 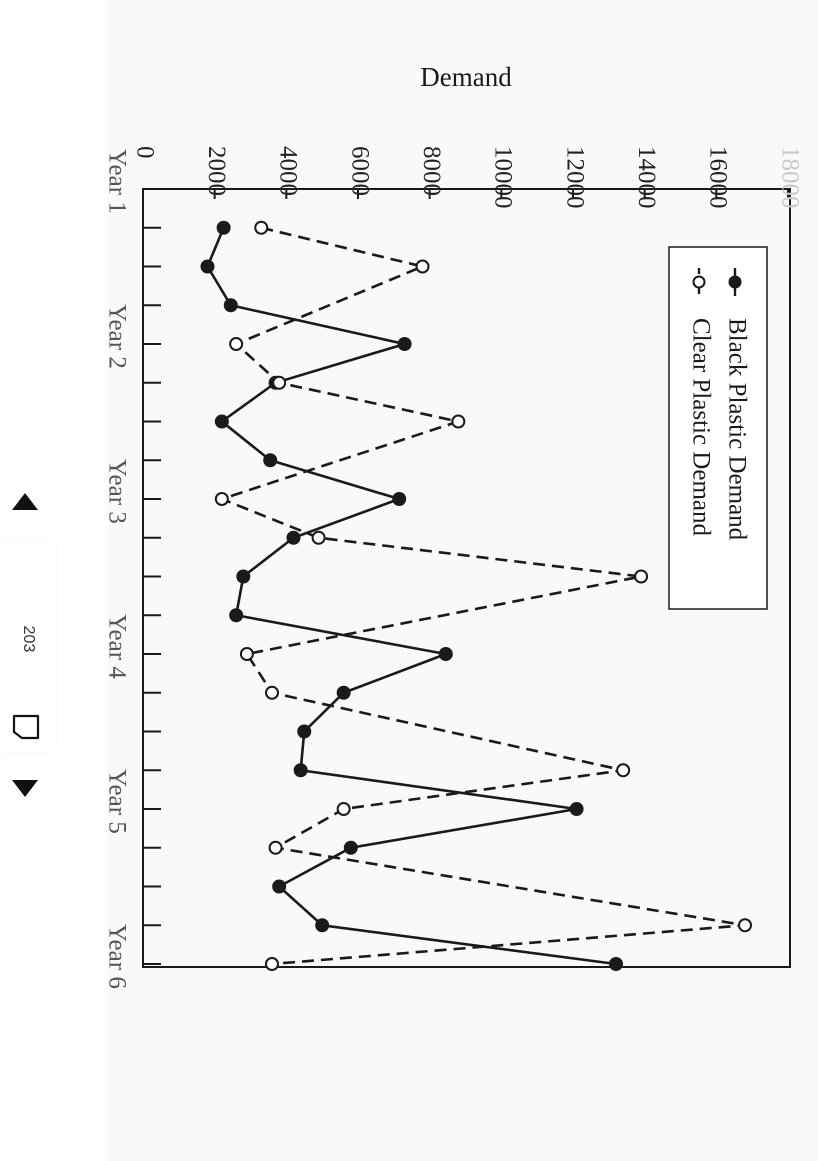 I want to click on legend-label: Clear Plastic Demand, so click(x=700, y=427).